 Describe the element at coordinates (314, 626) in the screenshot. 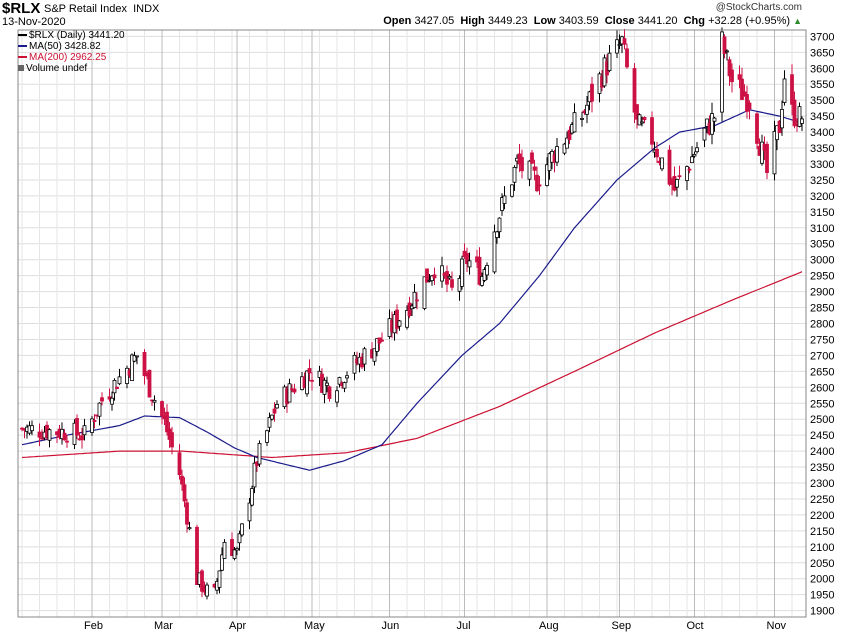

I see `x-tick-label: May` at that location.